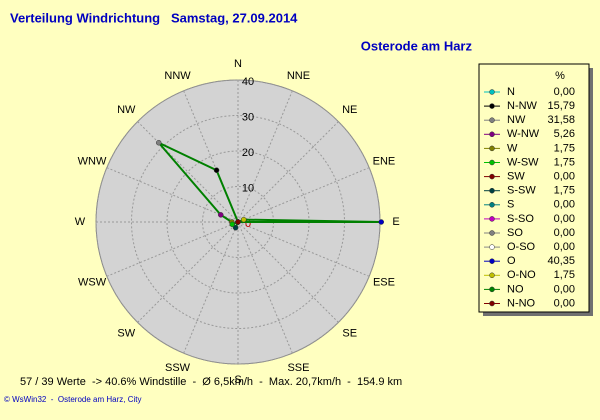  What do you see at coordinates (92, 161) in the screenshot?
I see `direction-label: WNW` at bounding box center [92, 161].